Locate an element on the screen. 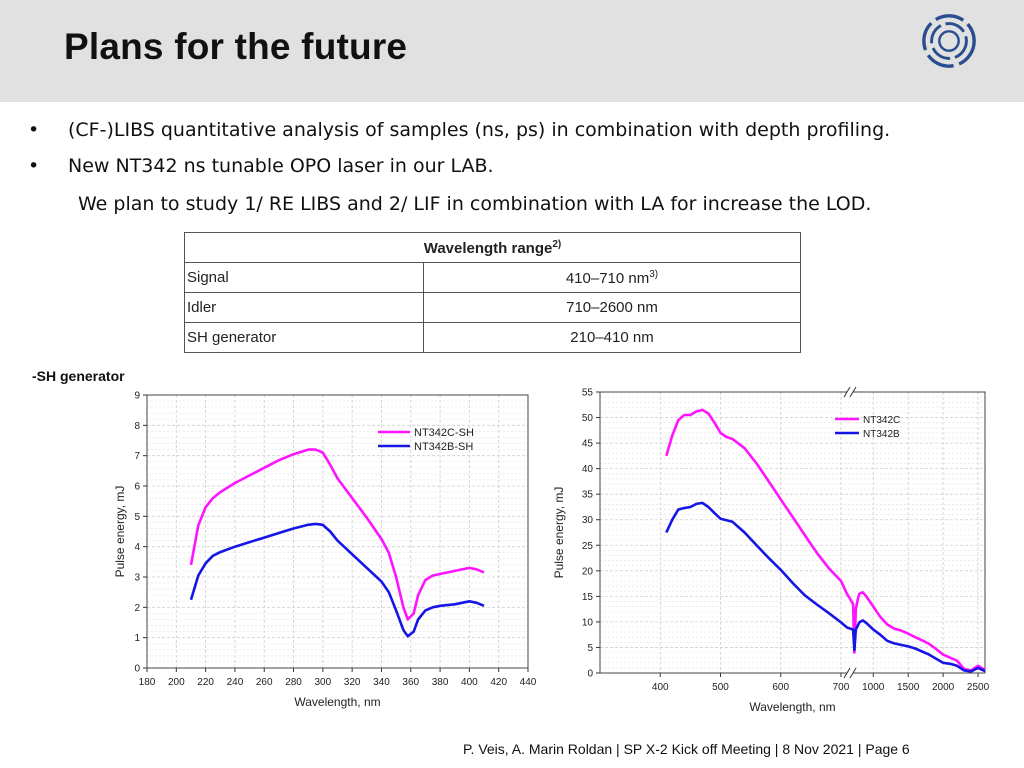  x-tick-label: 2500 is located at coordinates (978, 687).